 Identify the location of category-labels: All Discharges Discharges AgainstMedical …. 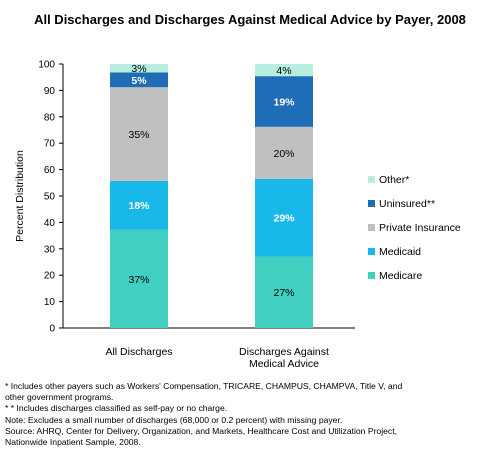
(217, 358).